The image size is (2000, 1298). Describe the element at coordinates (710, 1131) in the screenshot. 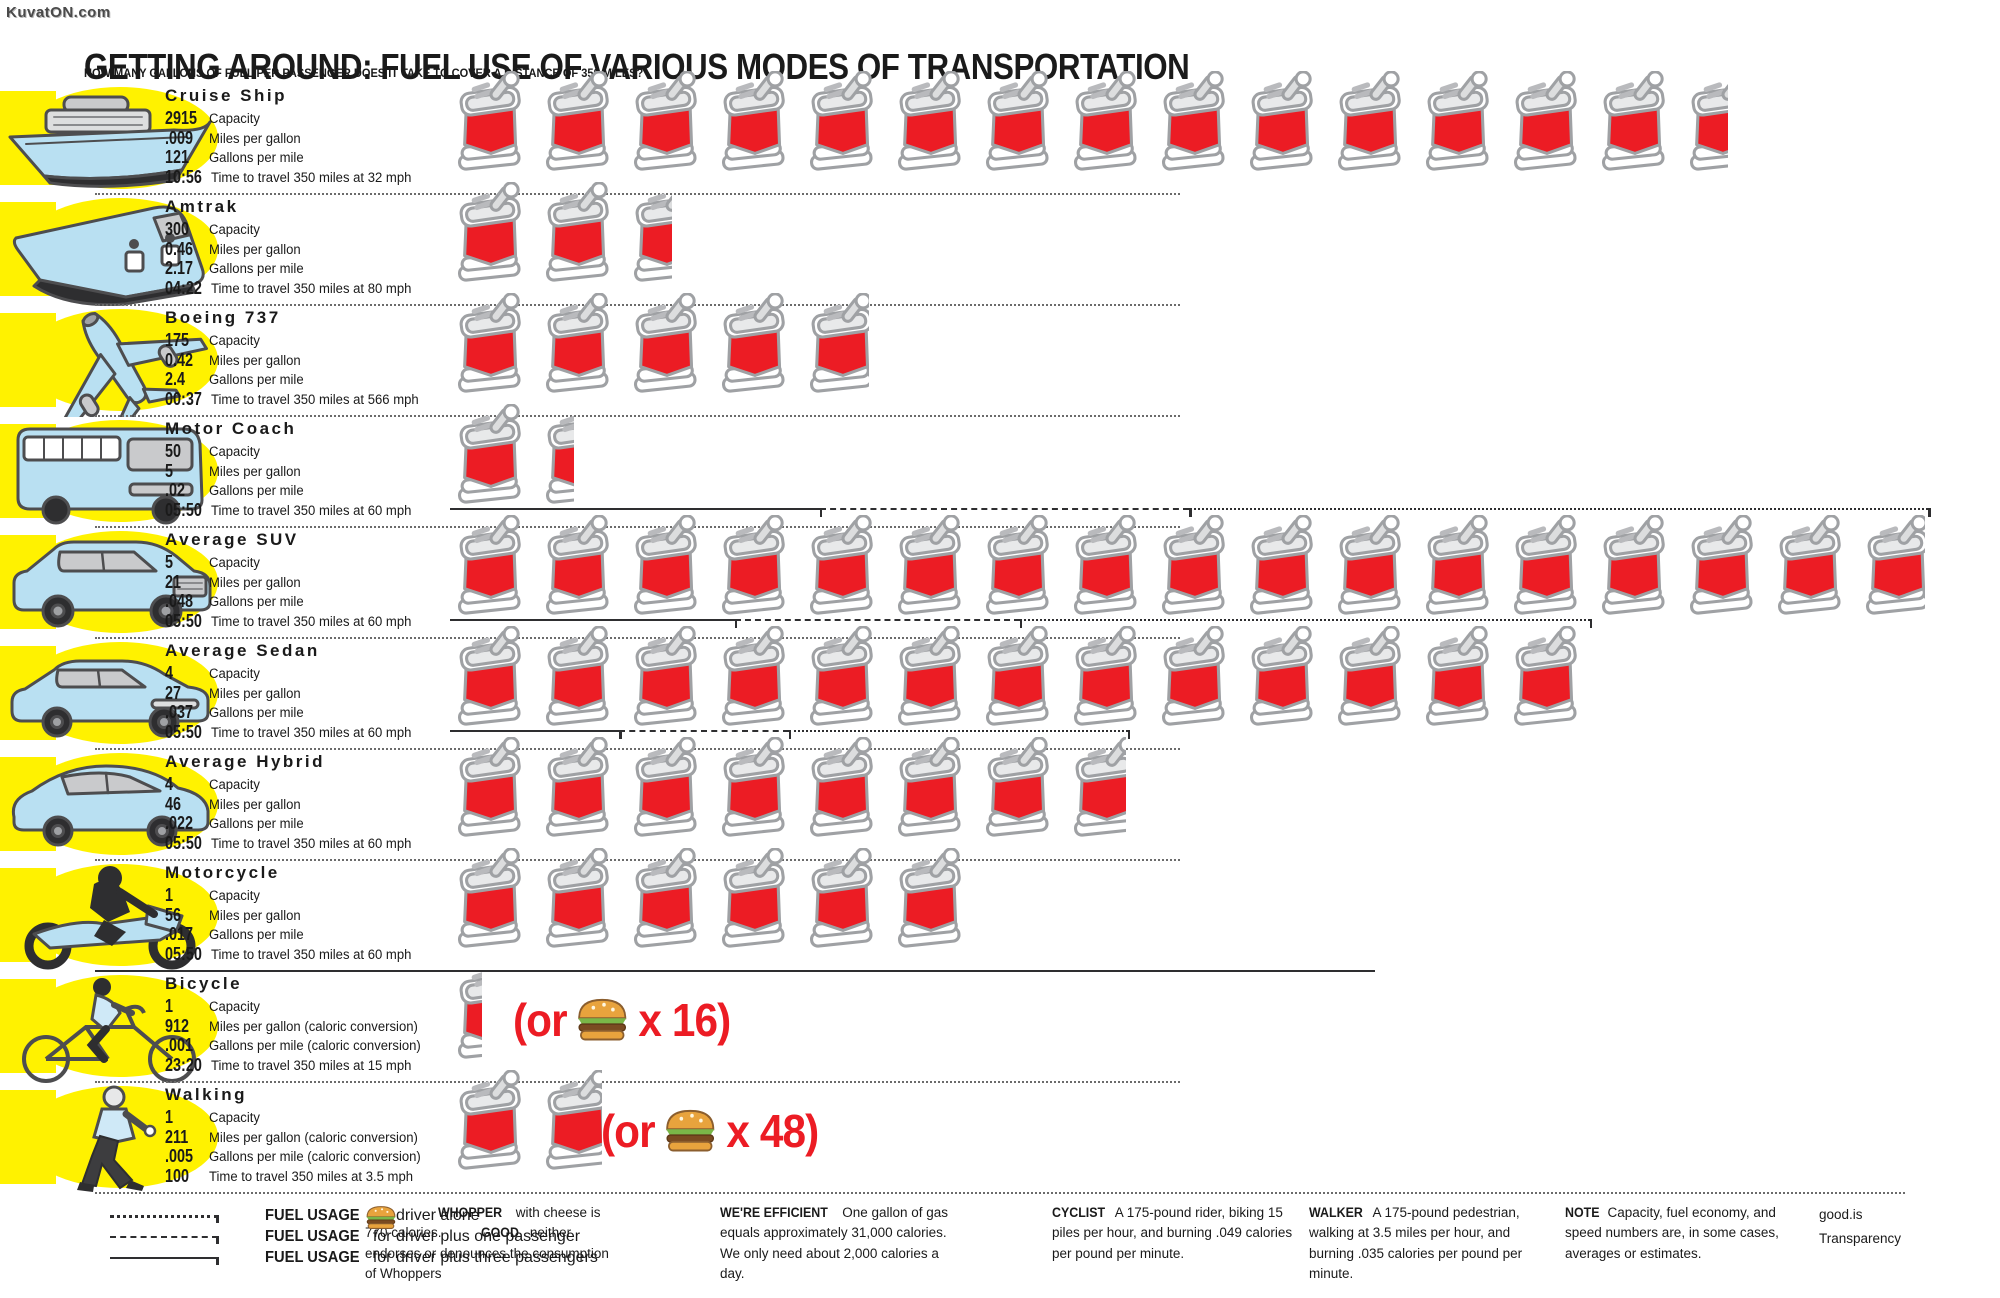

I see `burger-equivalence: (or x 48)` at that location.